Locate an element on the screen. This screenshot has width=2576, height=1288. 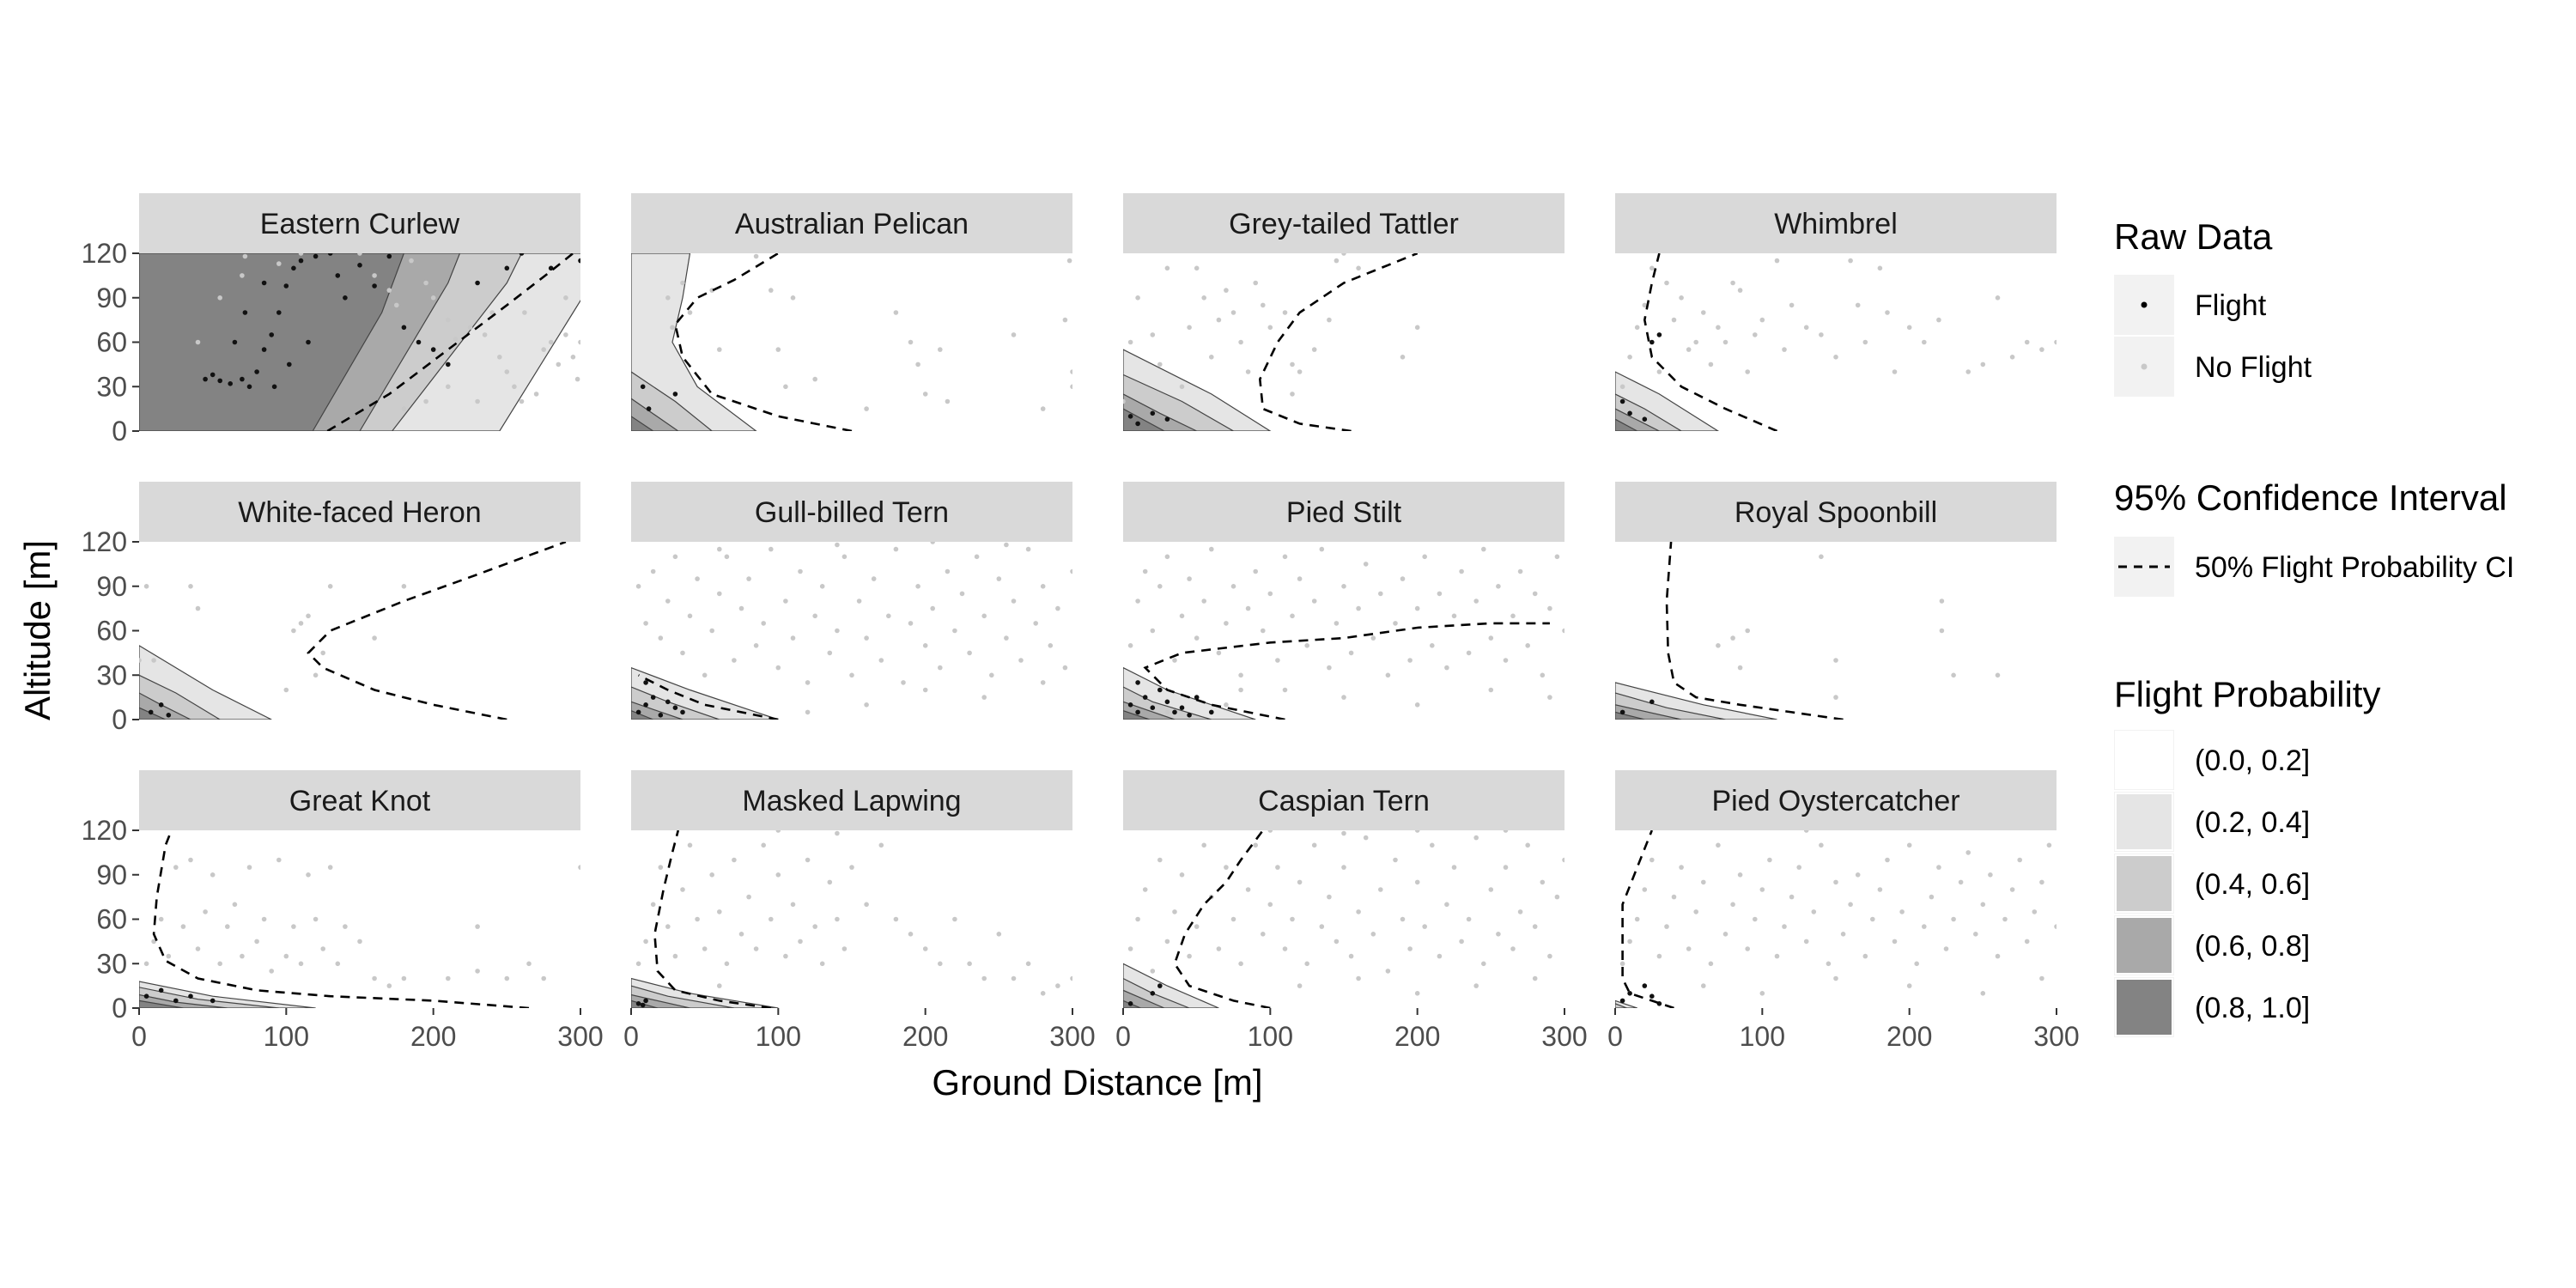
legend-ci-label: 50% Flight Probability CI is located at coordinates (2354, 567).